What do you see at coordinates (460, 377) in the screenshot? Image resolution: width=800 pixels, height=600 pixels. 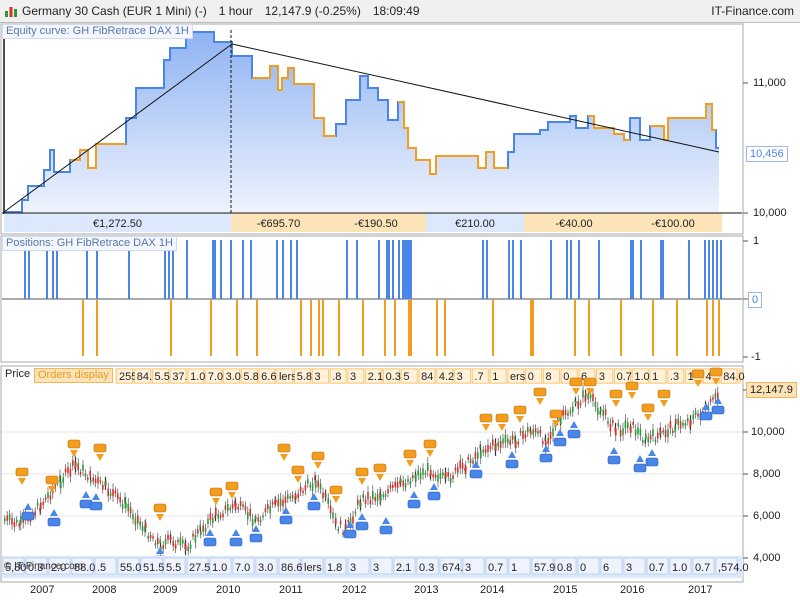 I see `strip-label: 3` at bounding box center [460, 377].